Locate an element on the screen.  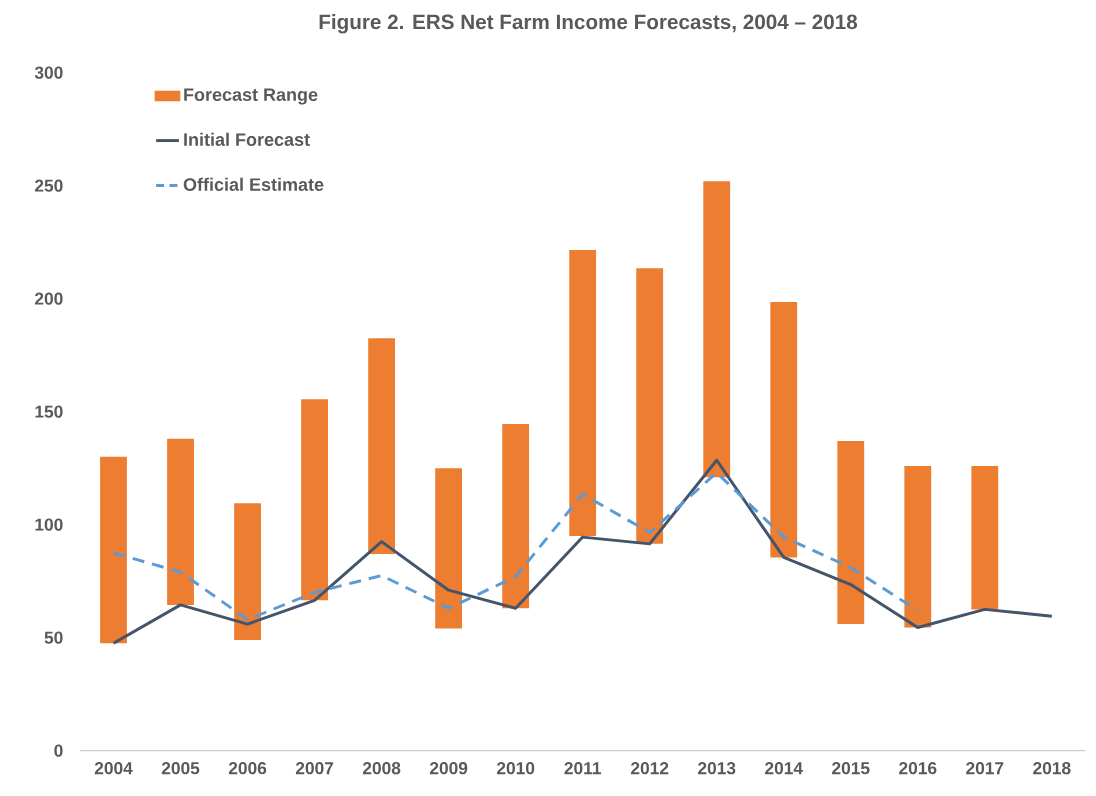
x-tick-label: 2014 is located at coordinates (784, 768).